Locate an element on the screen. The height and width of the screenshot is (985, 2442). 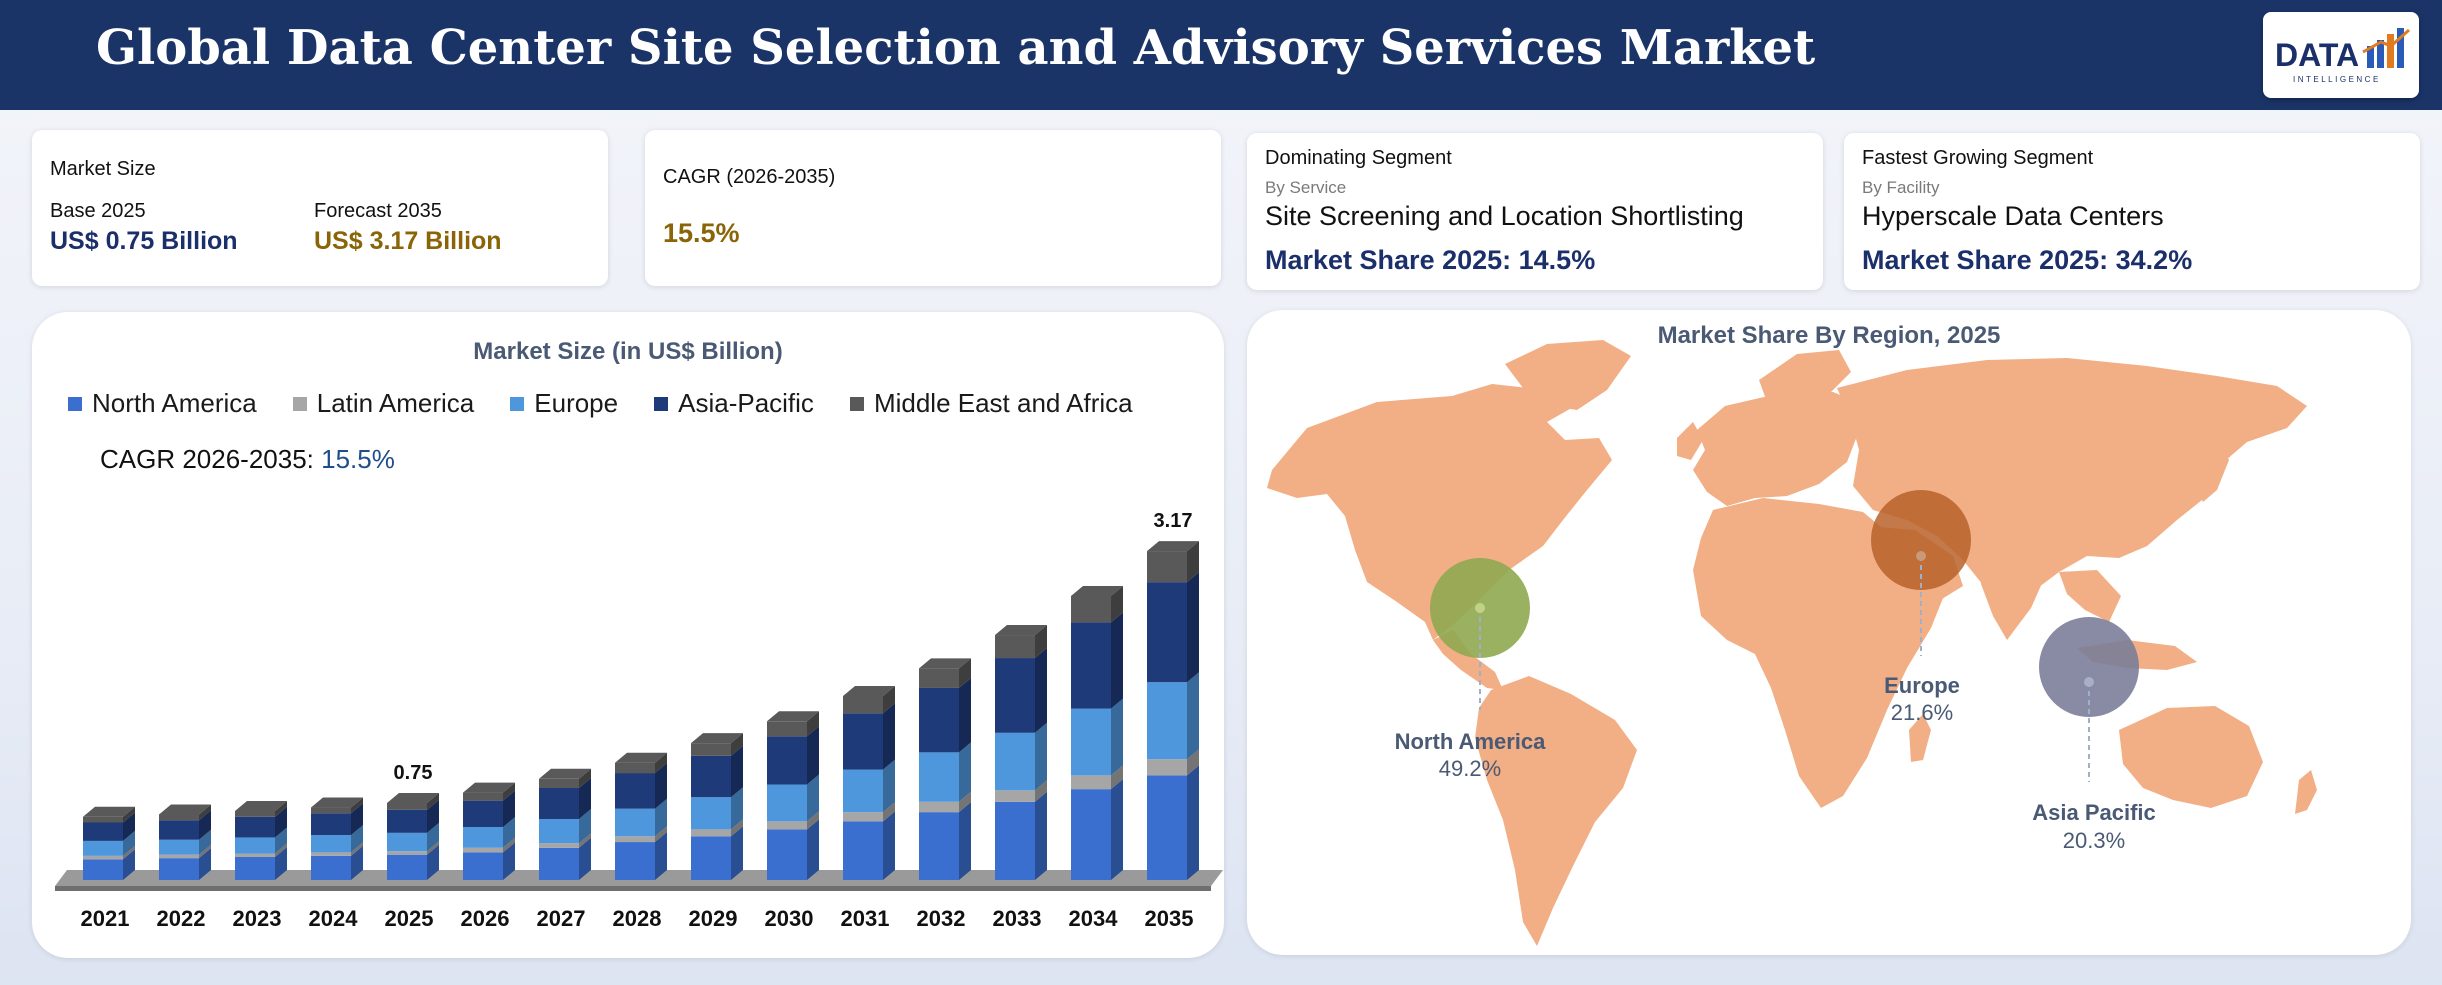
europe-label: Europe is located at coordinates (1922, 685).